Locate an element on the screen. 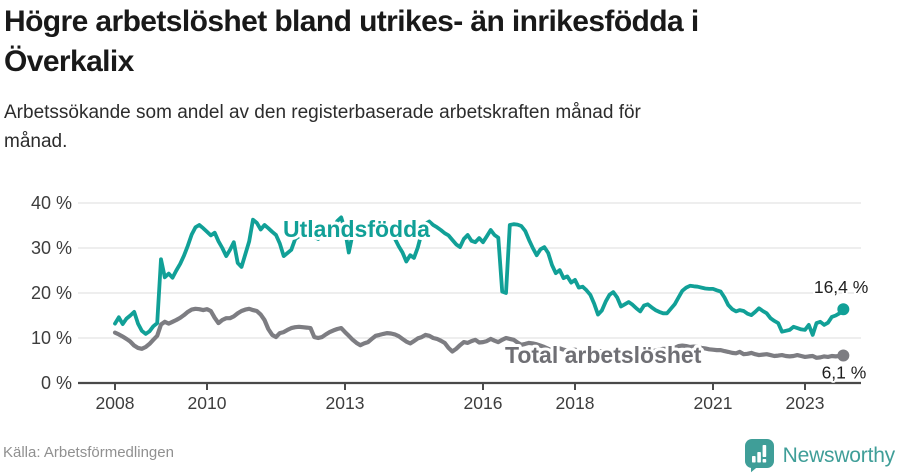 The height and width of the screenshot is (474, 900). source-note: Källa: Arbetsförmedlingen is located at coordinates (88, 452).